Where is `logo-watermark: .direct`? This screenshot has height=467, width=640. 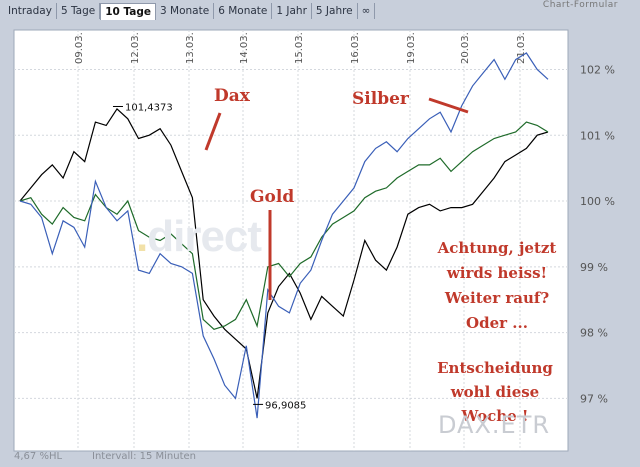
logo-watermark: .direct is located at coordinates (199, 236).